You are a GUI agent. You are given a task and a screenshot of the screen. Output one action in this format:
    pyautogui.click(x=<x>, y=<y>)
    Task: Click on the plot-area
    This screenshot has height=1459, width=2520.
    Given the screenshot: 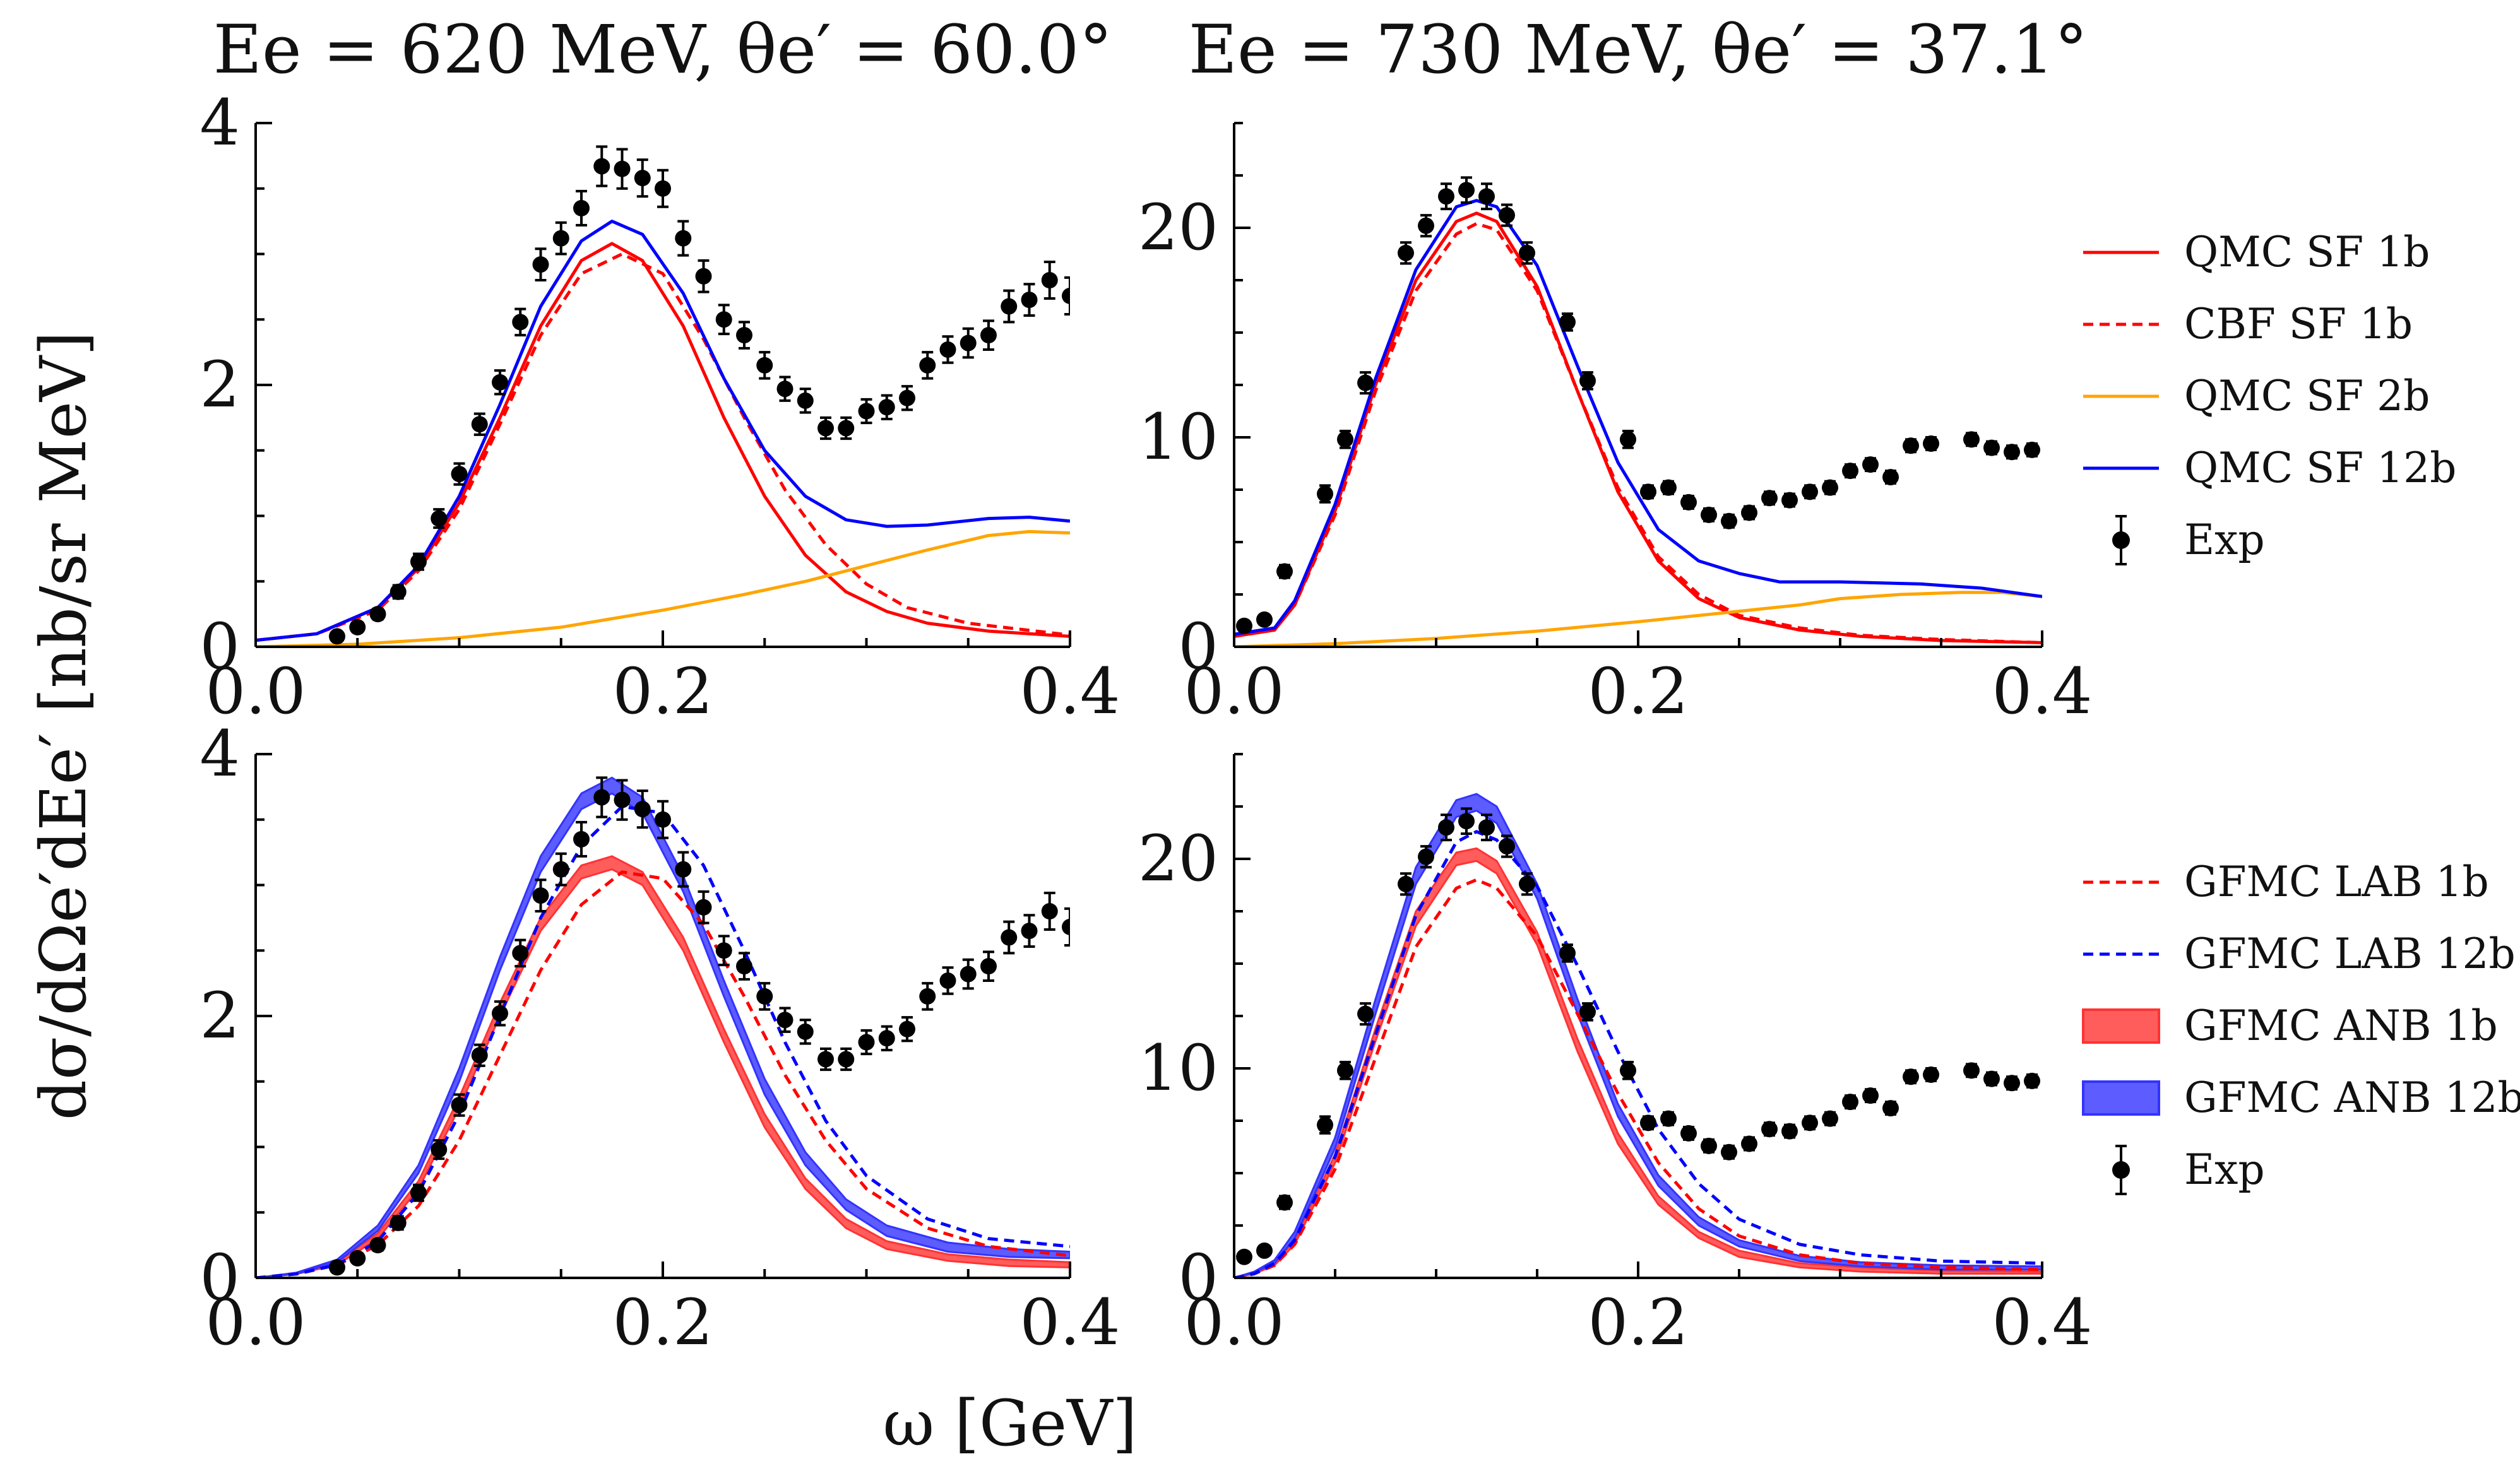 What is the action you would take?
    pyautogui.click(x=663, y=1027)
    